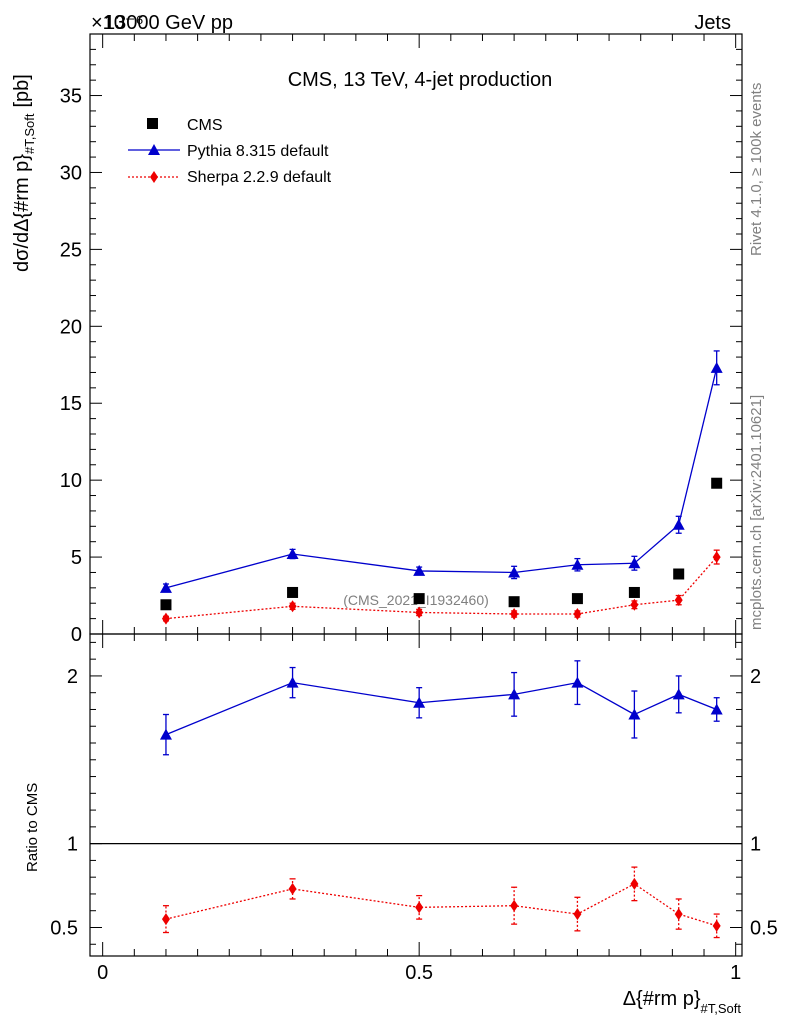 This screenshot has height=1024, width=786. I want to click on main-y-axis-label: dσ/dΔ{#rm p}#T,Soft[pb], so click(24, 173).